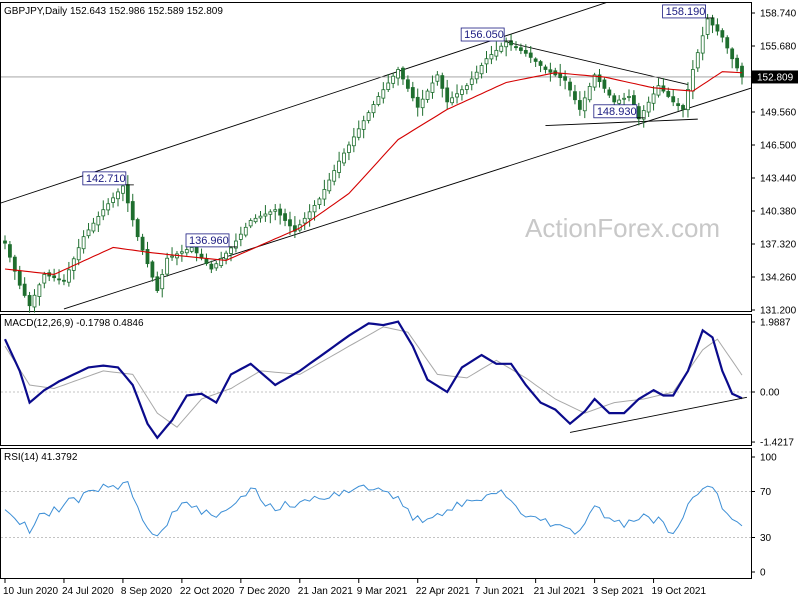  Describe the element at coordinates (209, 241) in the screenshot. I see `callout-label: 136.960` at that location.